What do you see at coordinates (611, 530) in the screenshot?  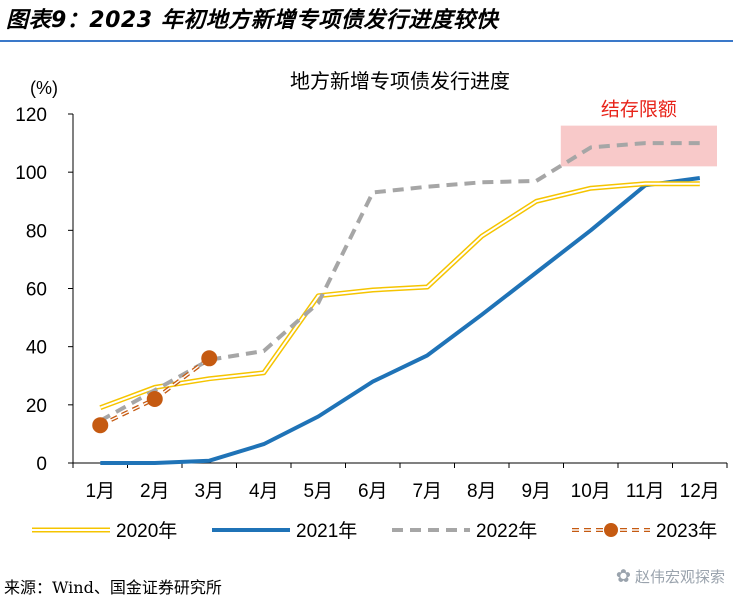 I see `legend-2023-marker` at bounding box center [611, 530].